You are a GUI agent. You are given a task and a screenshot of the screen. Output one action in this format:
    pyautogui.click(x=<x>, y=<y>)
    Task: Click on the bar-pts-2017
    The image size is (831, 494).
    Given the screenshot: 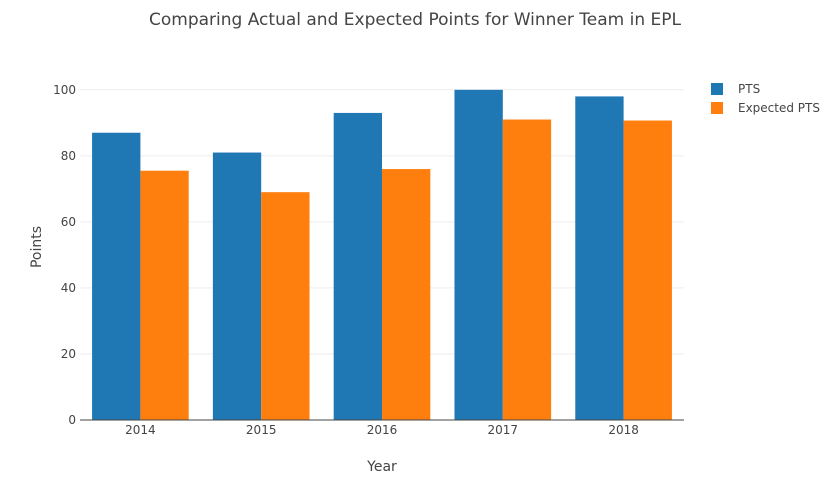 What is the action you would take?
    pyautogui.click(x=478, y=255)
    